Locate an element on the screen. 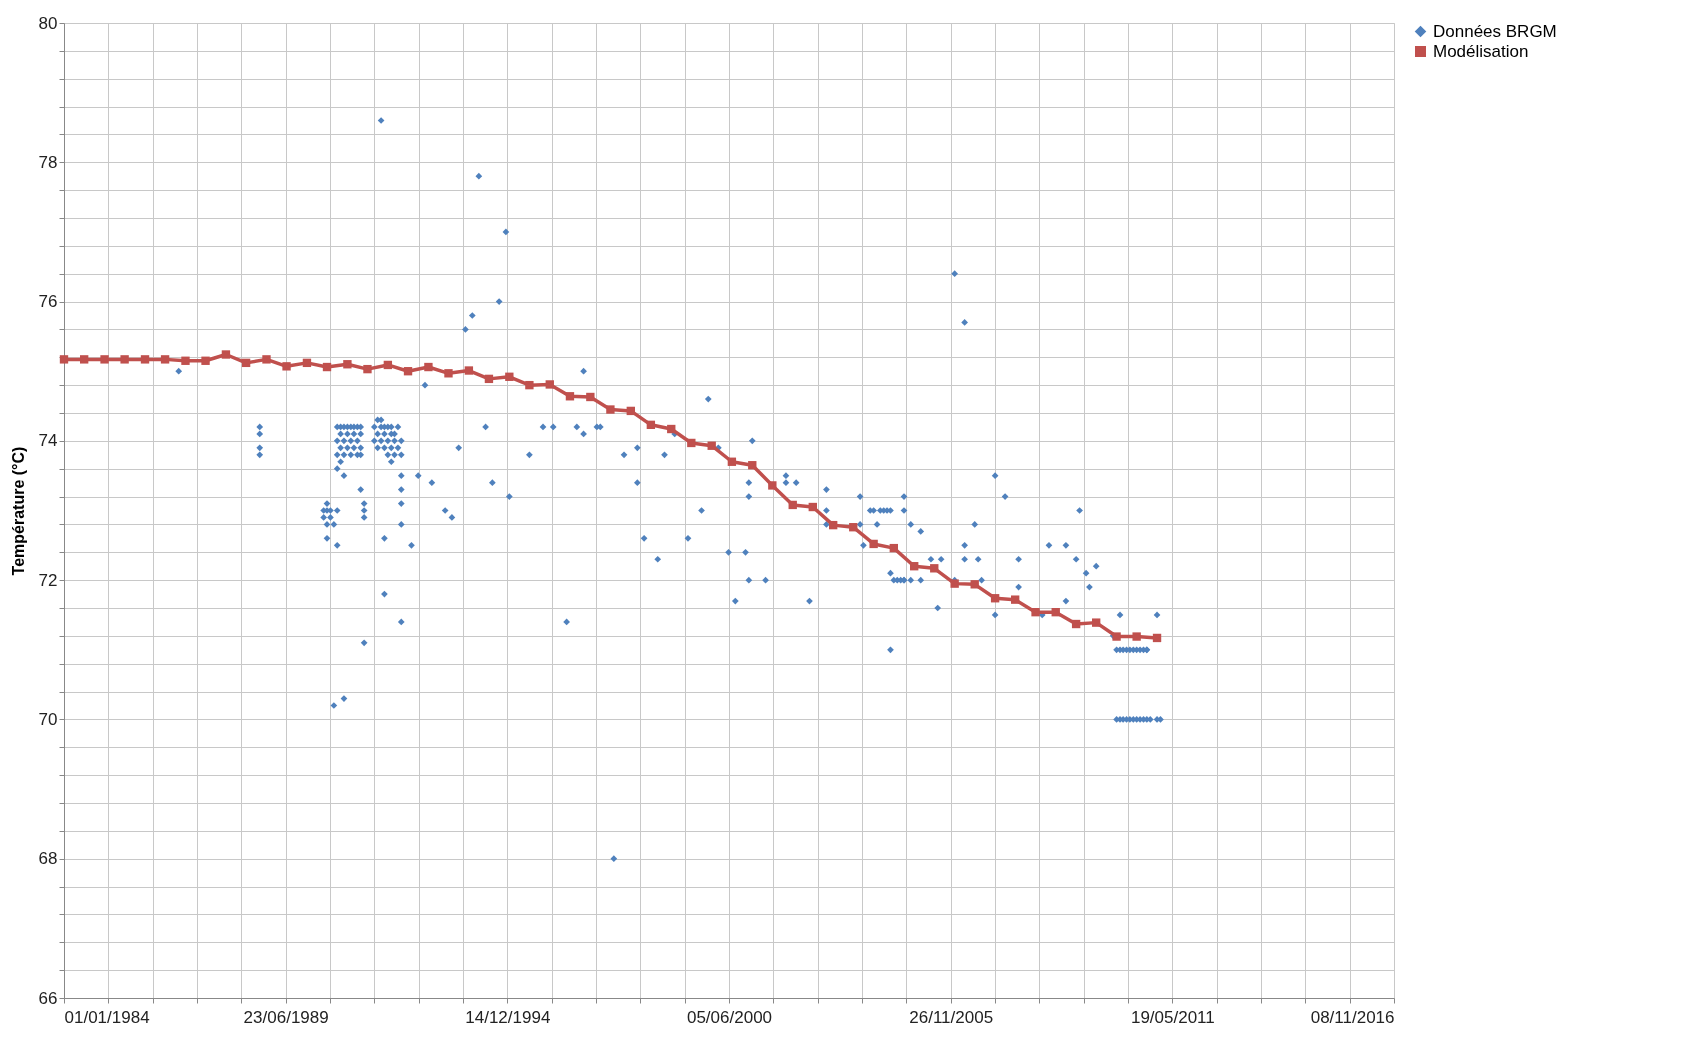  legend-label: Données BRGM is located at coordinates (1495, 31).